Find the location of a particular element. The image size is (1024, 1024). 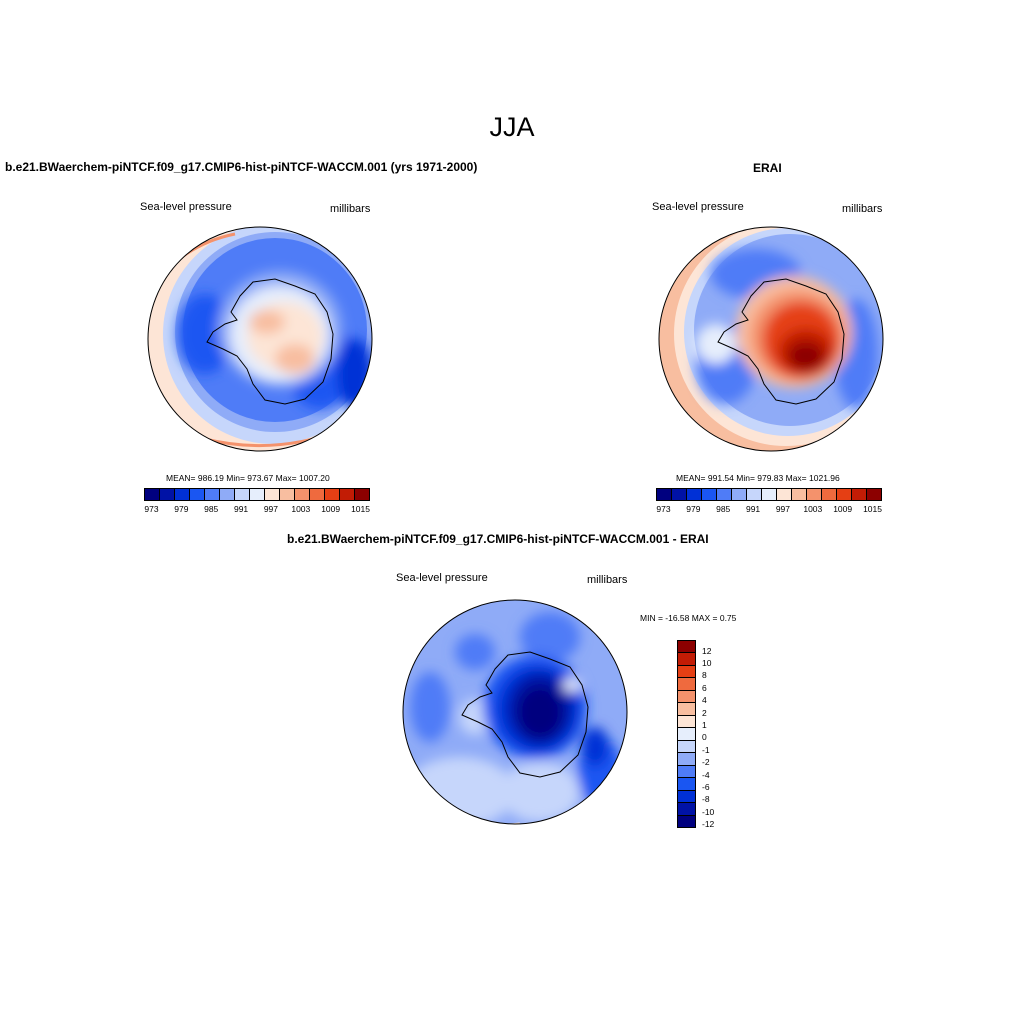

diff-colorbar-tick-label: 2 is located at coordinates (704, 712).